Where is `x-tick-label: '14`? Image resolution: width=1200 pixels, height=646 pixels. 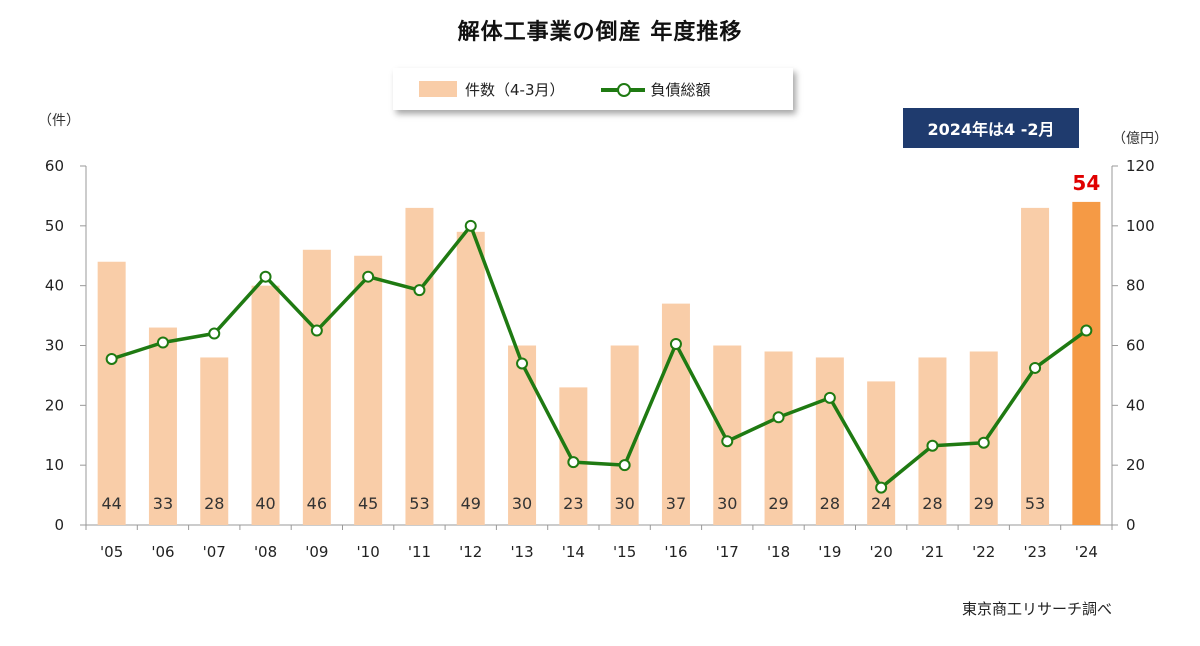 x-tick-label: '14 is located at coordinates (573, 552).